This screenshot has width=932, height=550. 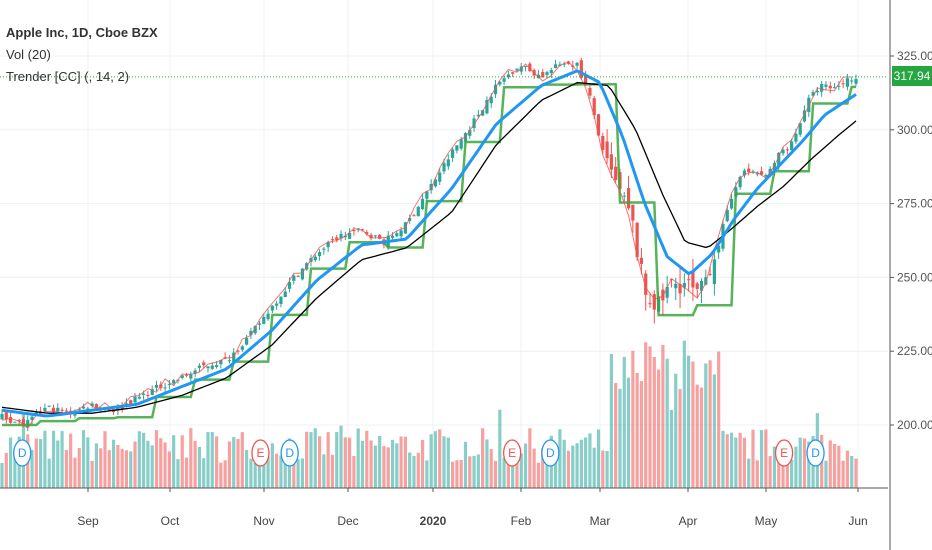 What do you see at coordinates (914, 277) in the screenshot?
I see `y-tick-label: 250.00` at bounding box center [914, 277].